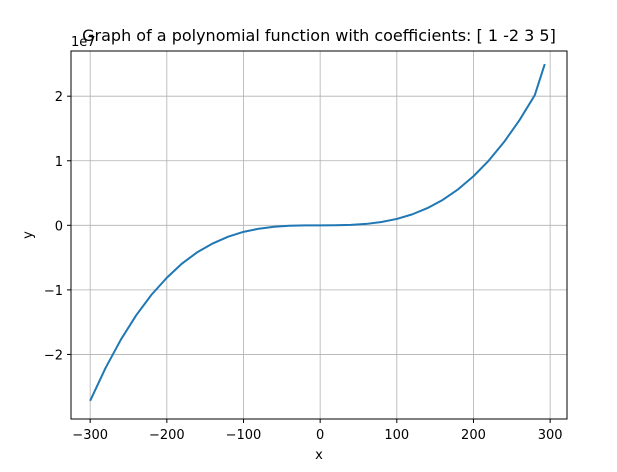  I want to click on y-axis-label: y, so click(28, 235).